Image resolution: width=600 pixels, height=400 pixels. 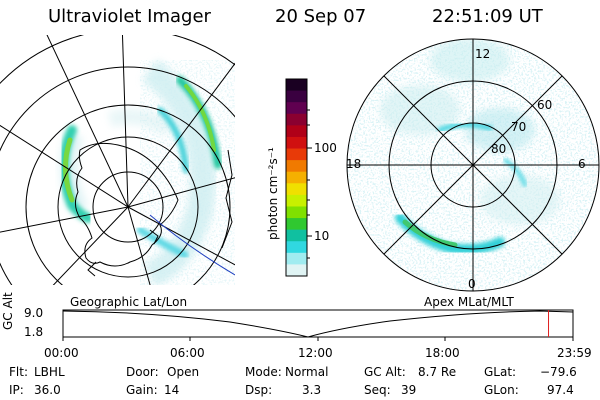 What do you see at coordinates (501, 390) in the screenshot?
I see `glon-label: GLon:` at bounding box center [501, 390].